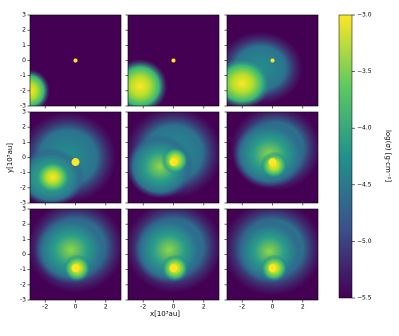 The height and width of the screenshot is (336, 399). Describe the element at coordinates (165, 314) in the screenshot. I see `x-axis-label: x[10³au]` at that location.